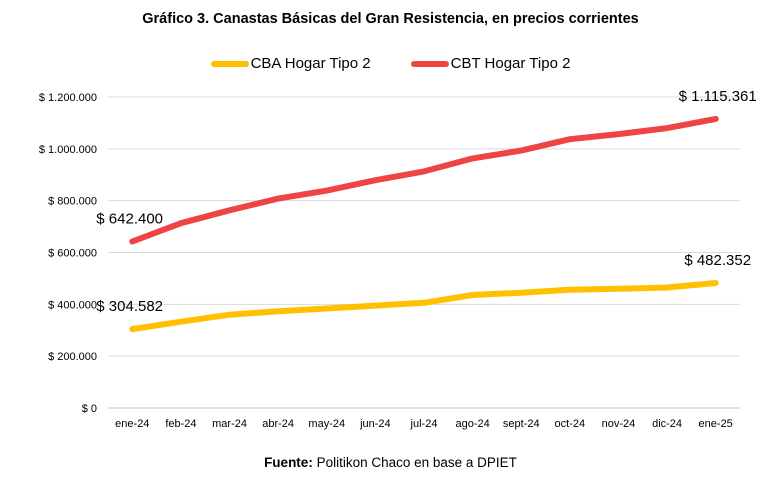 The image size is (781, 478). I want to click on source-text: Politikon Chaco en base a DPIET, so click(414, 462).